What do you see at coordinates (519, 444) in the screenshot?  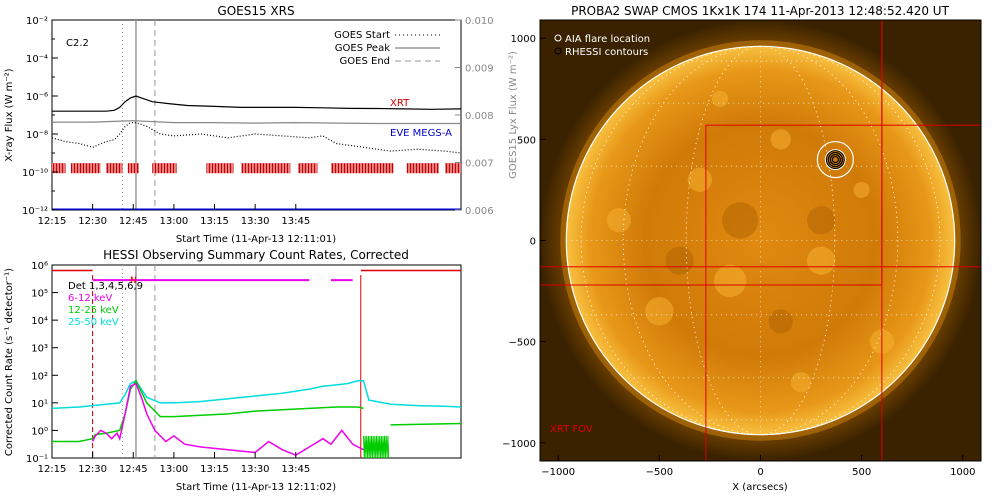 I see `swap-ytick-label: −1000` at bounding box center [519, 444].